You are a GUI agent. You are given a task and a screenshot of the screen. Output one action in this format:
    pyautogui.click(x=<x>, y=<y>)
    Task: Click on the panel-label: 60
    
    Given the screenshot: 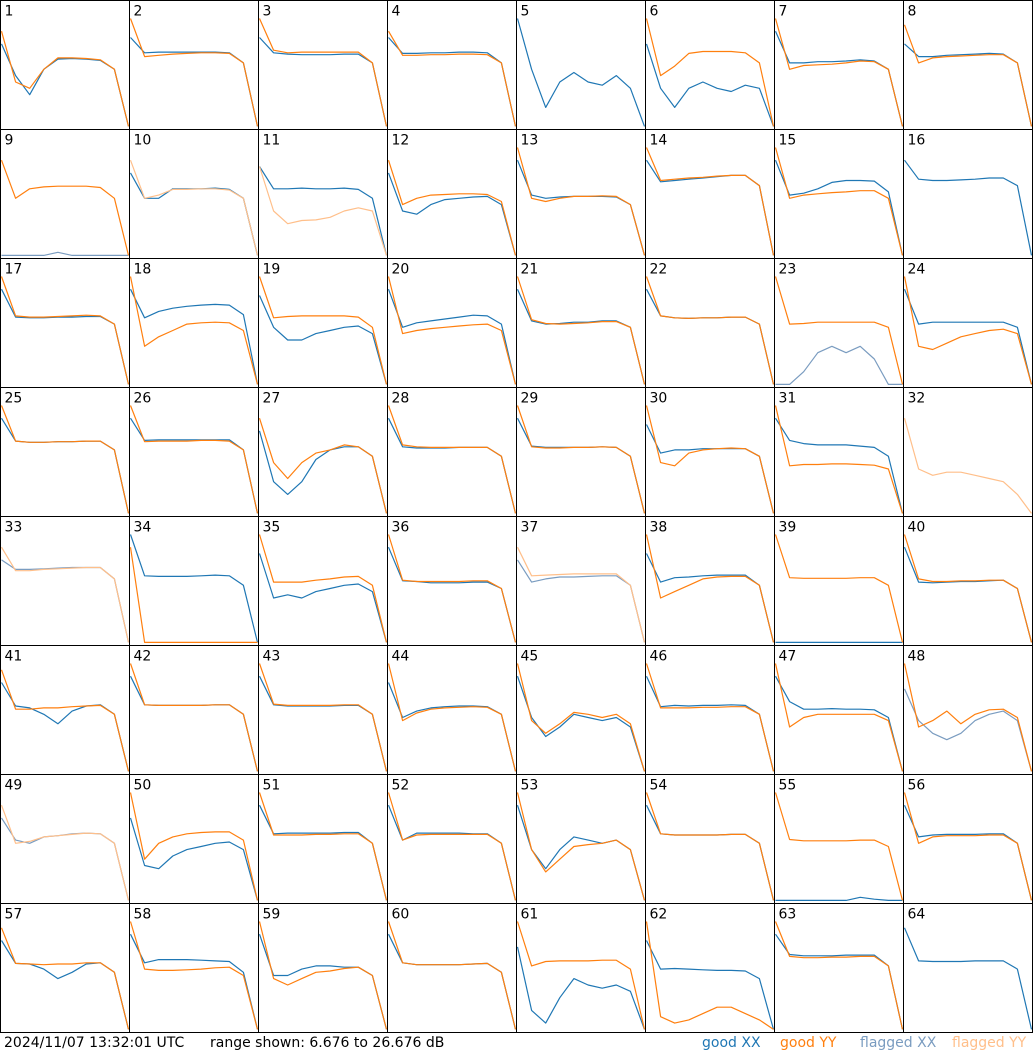 What is the action you would take?
    pyautogui.click(x=401, y=915)
    